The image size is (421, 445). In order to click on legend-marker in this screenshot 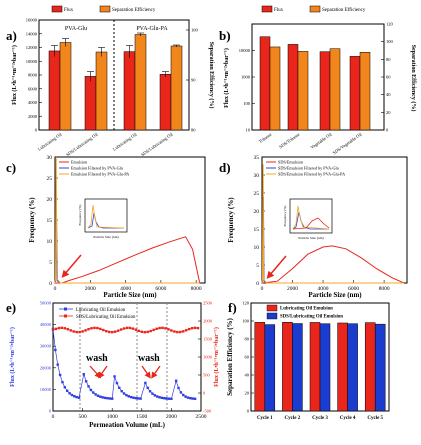, I will do `click(65, 316)`.